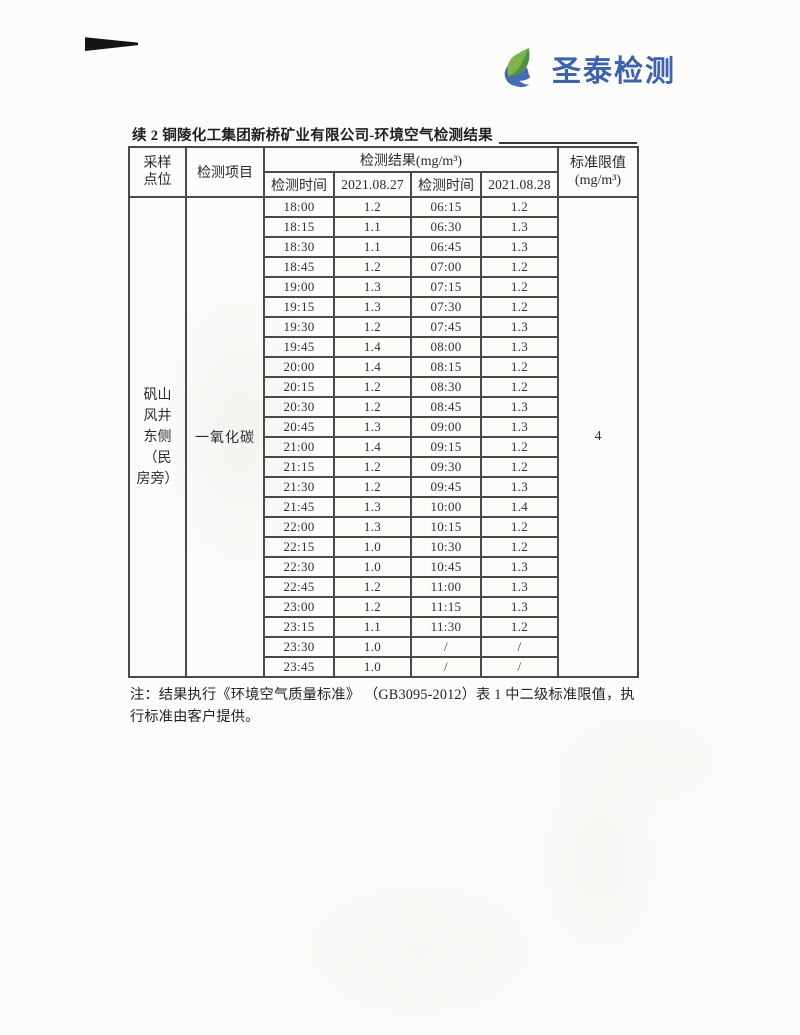 The height and width of the screenshot is (1035, 800). What do you see at coordinates (517, 67) in the screenshot?
I see `leaf-logo-icon` at bounding box center [517, 67].